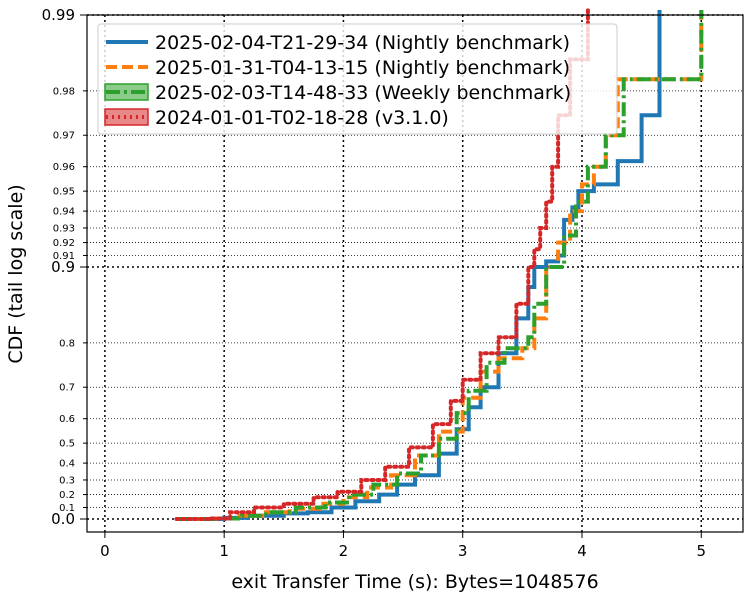 The width and height of the screenshot is (750, 600). Describe the element at coordinates (463, 551) in the screenshot. I see `x-tick-label: 3` at that location.